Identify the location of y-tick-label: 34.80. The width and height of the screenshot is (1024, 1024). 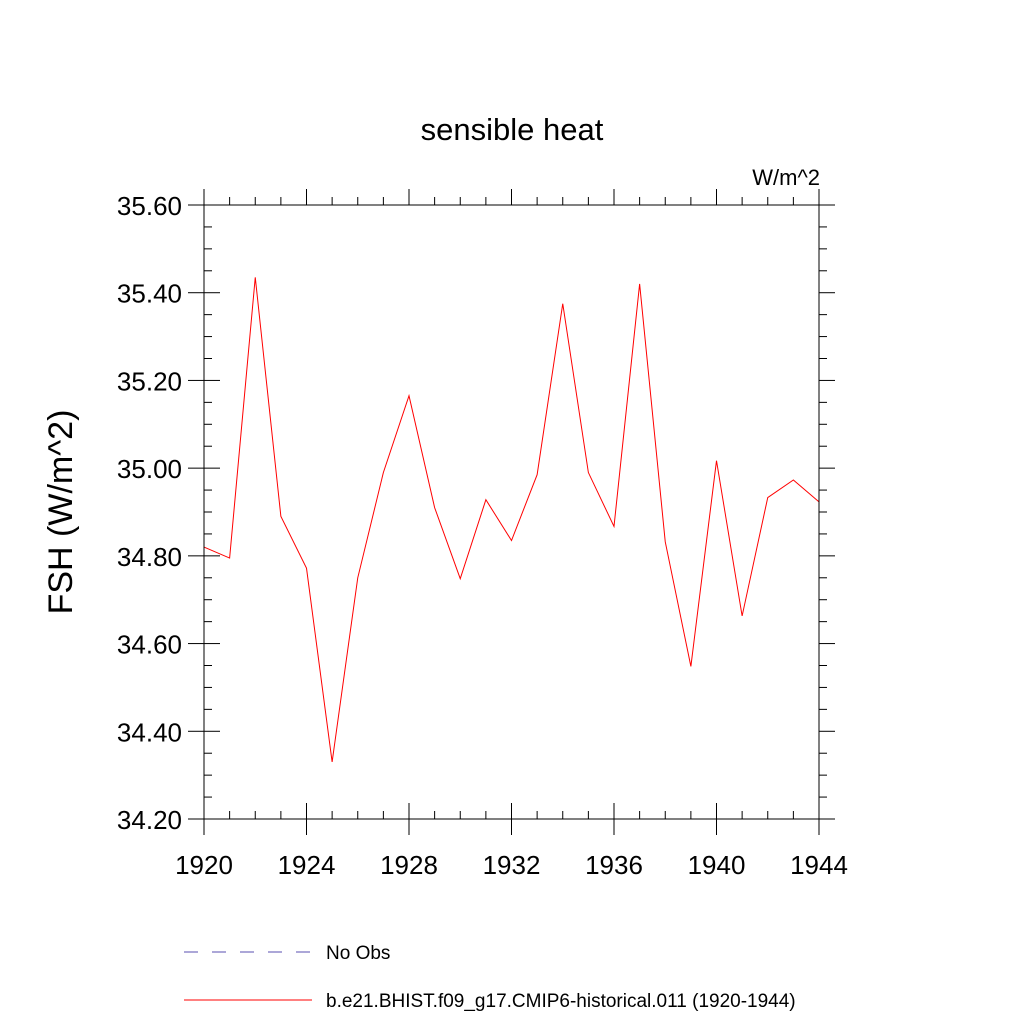
(149, 557).